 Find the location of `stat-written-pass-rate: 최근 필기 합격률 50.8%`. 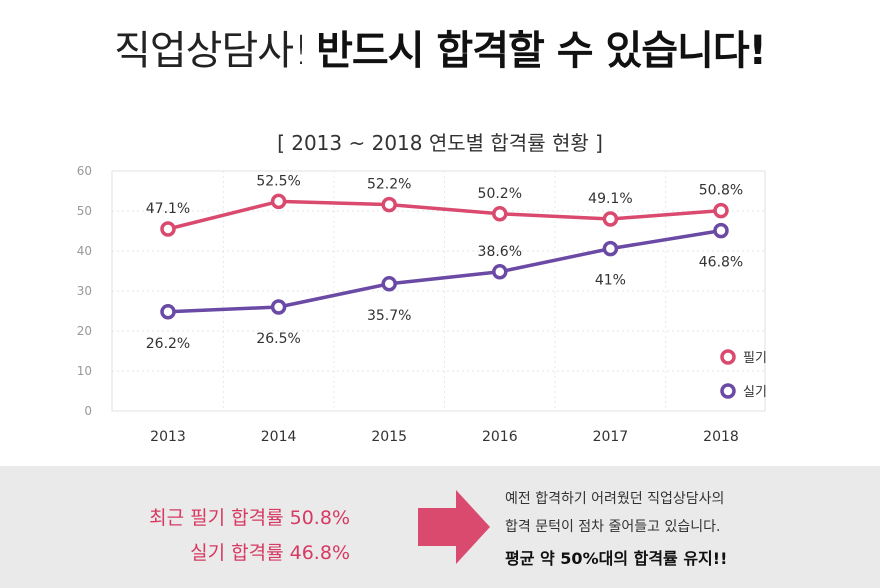

stat-written-pass-rate: 최근 필기 합격률 50.8% is located at coordinates (249, 518).